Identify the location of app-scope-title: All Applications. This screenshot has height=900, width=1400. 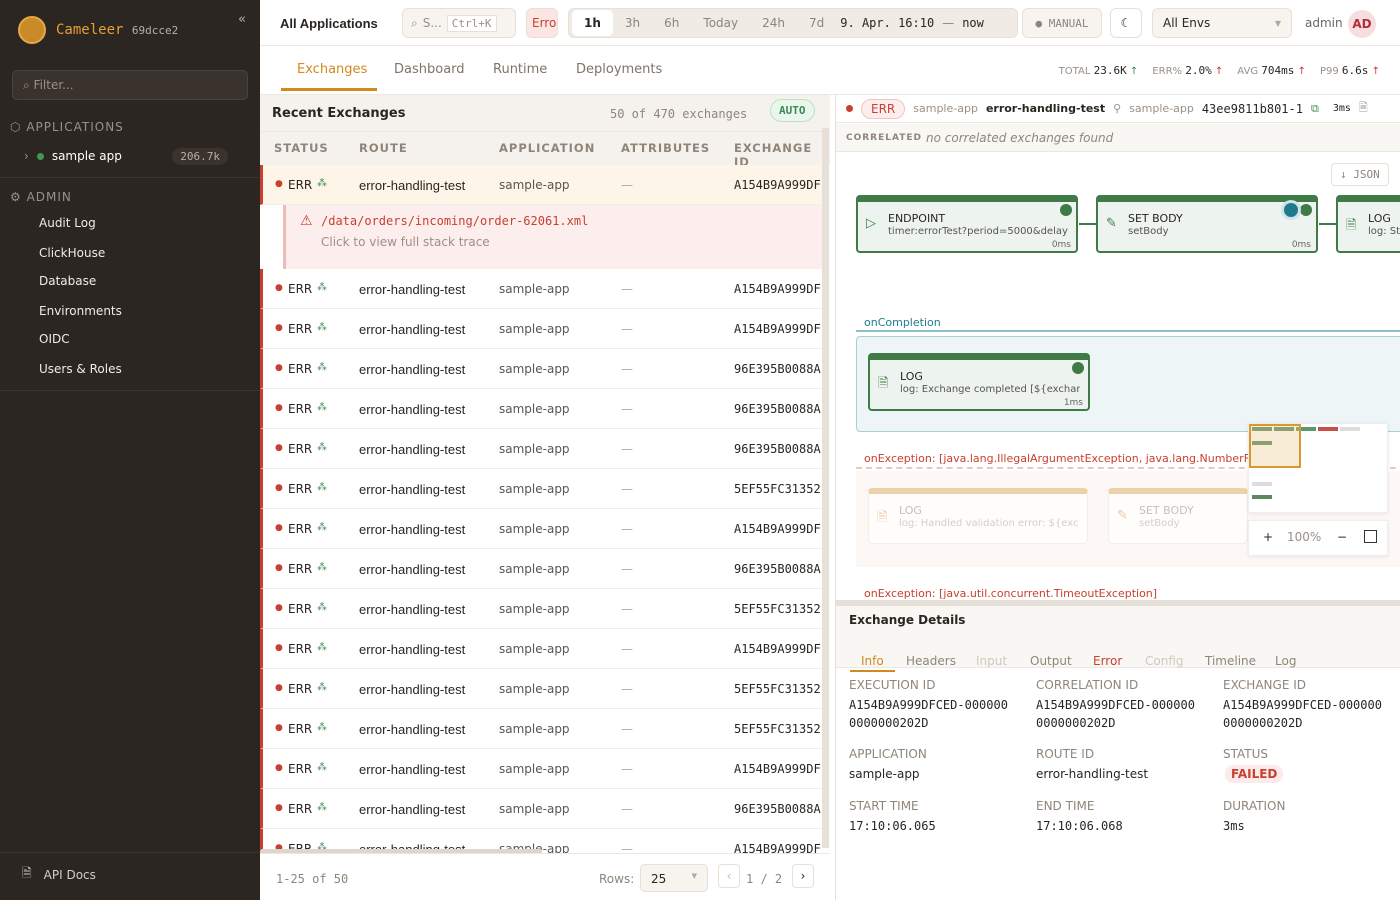
(329, 23).